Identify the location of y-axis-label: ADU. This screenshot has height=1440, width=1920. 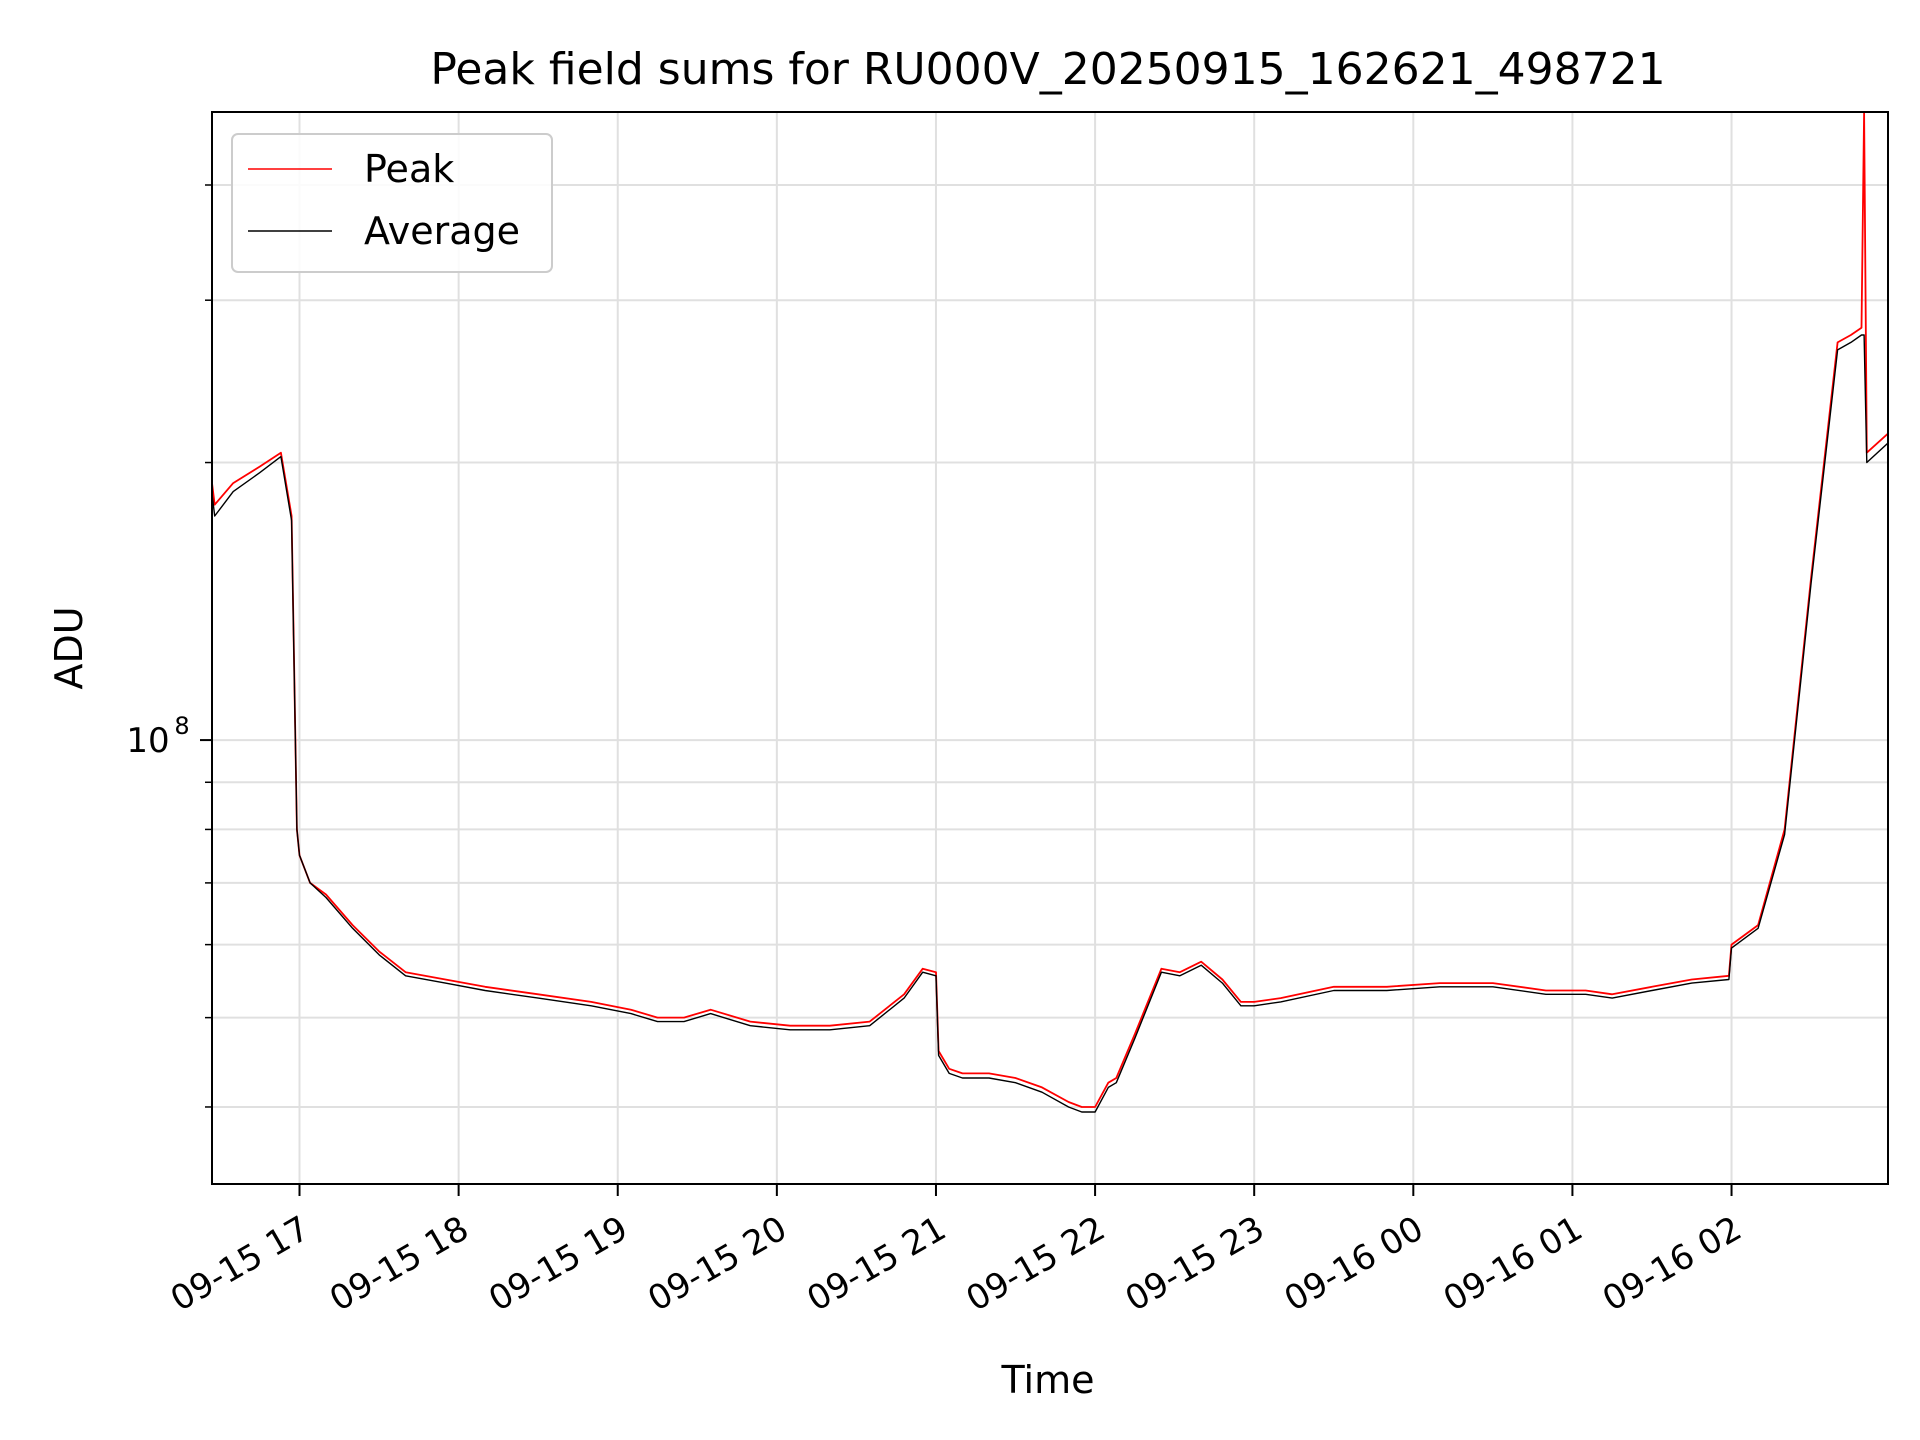
(69, 647).